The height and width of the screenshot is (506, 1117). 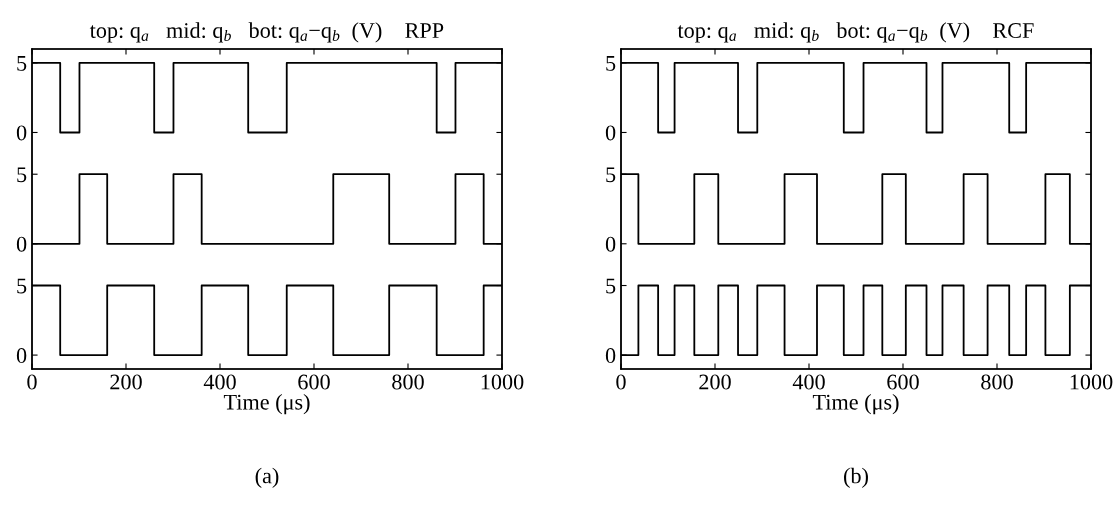 I want to click on text: (a), so click(x=267, y=477).